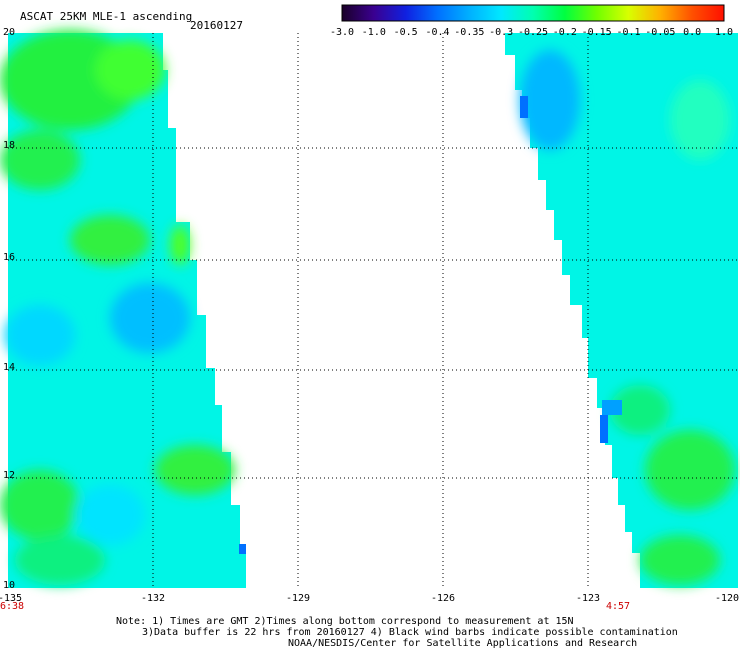  I want to click on lon-label-135: -135, so click(11, 598).